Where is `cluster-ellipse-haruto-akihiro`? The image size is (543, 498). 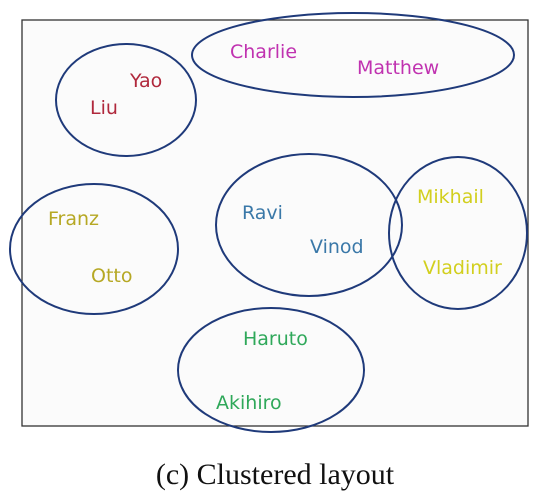
cluster-ellipse-haruto-akihiro is located at coordinates (271, 370).